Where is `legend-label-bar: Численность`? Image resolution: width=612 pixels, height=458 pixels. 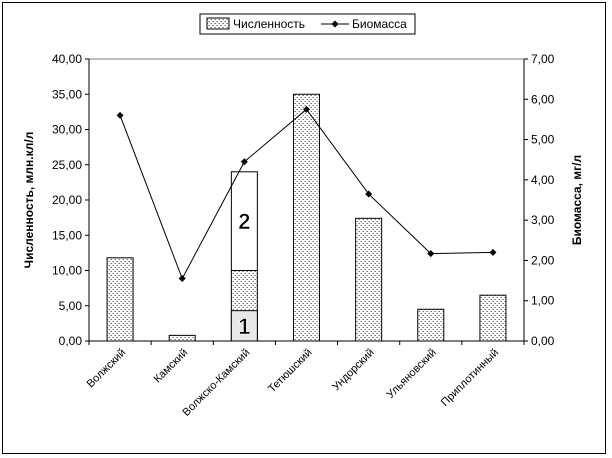 legend-label-bar: Численность is located at coordinates (269, 24).